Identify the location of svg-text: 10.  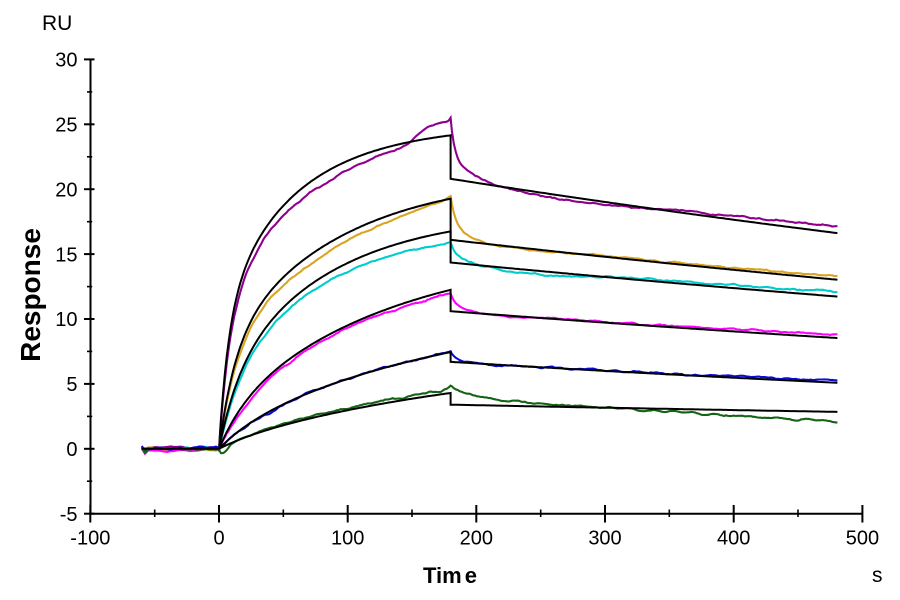
(66, 320).